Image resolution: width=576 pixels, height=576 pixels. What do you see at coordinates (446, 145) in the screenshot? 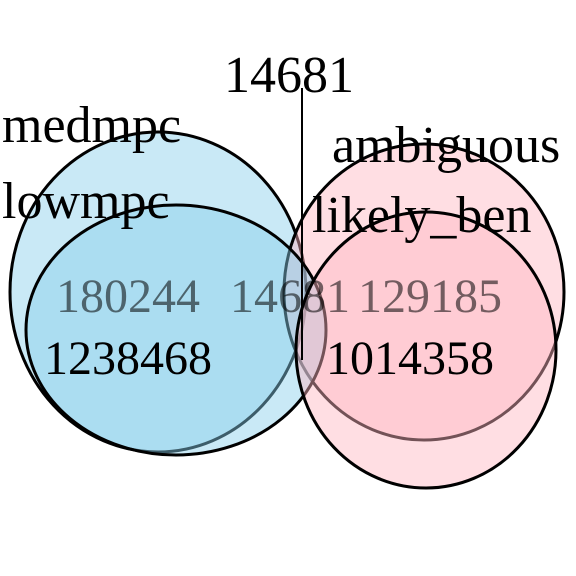
I see `set-label-ambiguous: ambiguous` at bounding box center [446, 145].